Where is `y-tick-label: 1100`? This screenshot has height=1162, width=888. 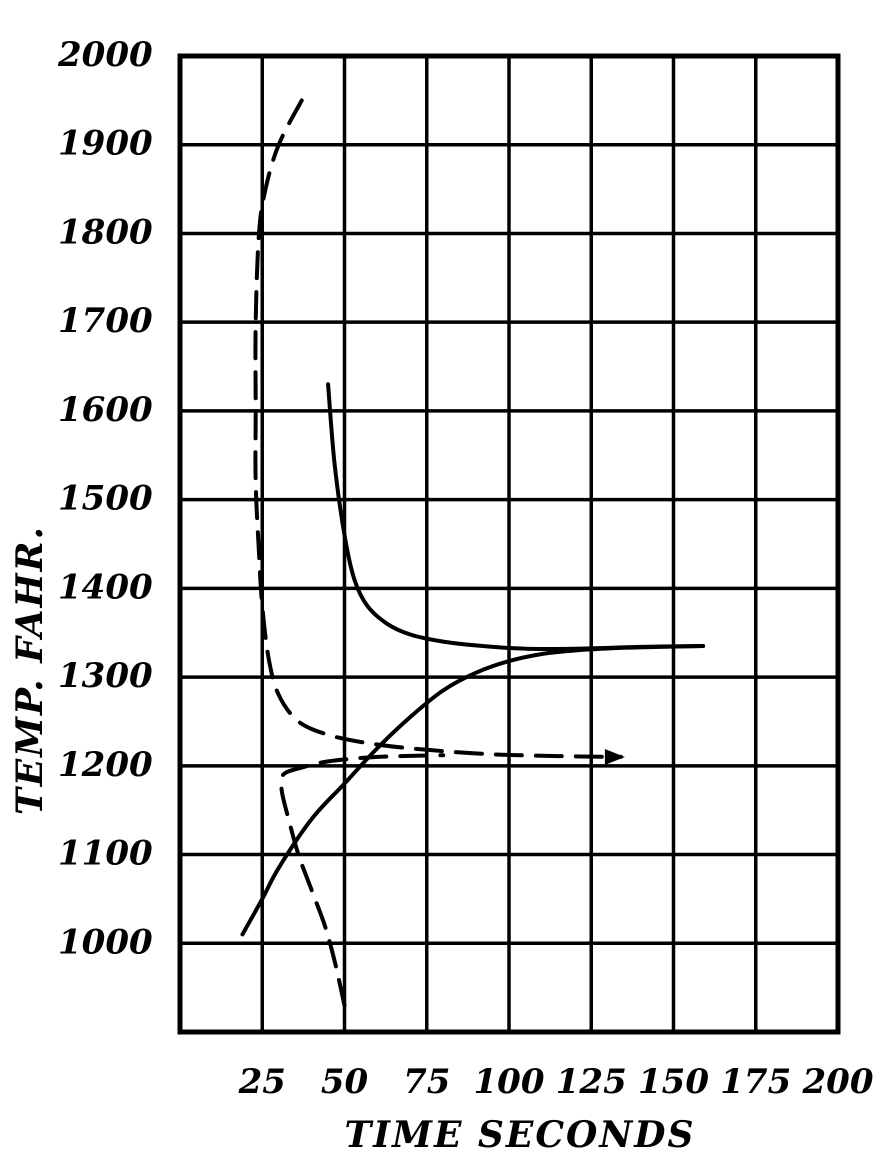
y-tick-label: 1100 is located at coordinates (105, 854).